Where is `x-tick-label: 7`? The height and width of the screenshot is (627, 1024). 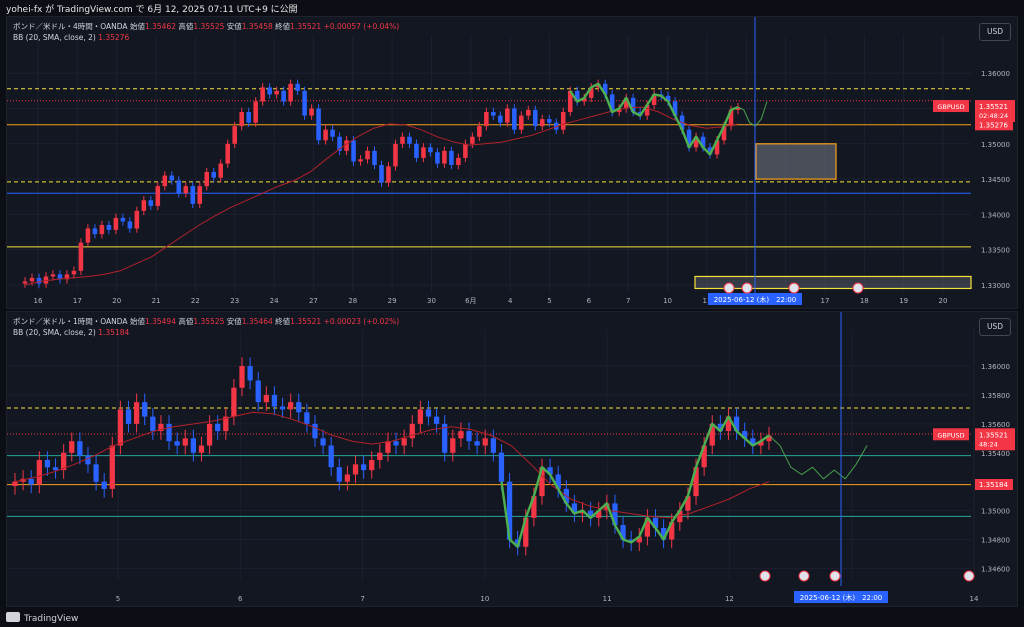
x-tick-label: 7 is located at coordinates (628, 301).